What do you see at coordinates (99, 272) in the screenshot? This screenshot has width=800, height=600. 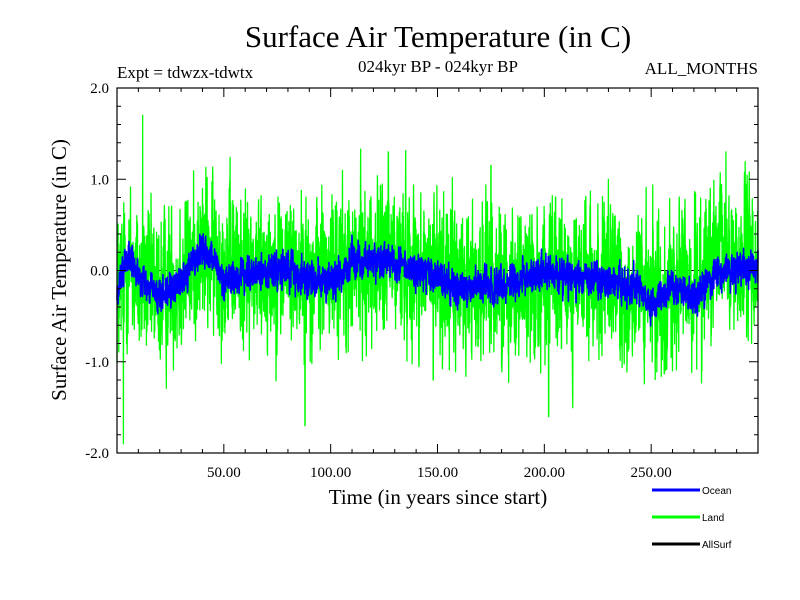 I see `y-tick-label: 0.0` at bounding box center [99, 272].